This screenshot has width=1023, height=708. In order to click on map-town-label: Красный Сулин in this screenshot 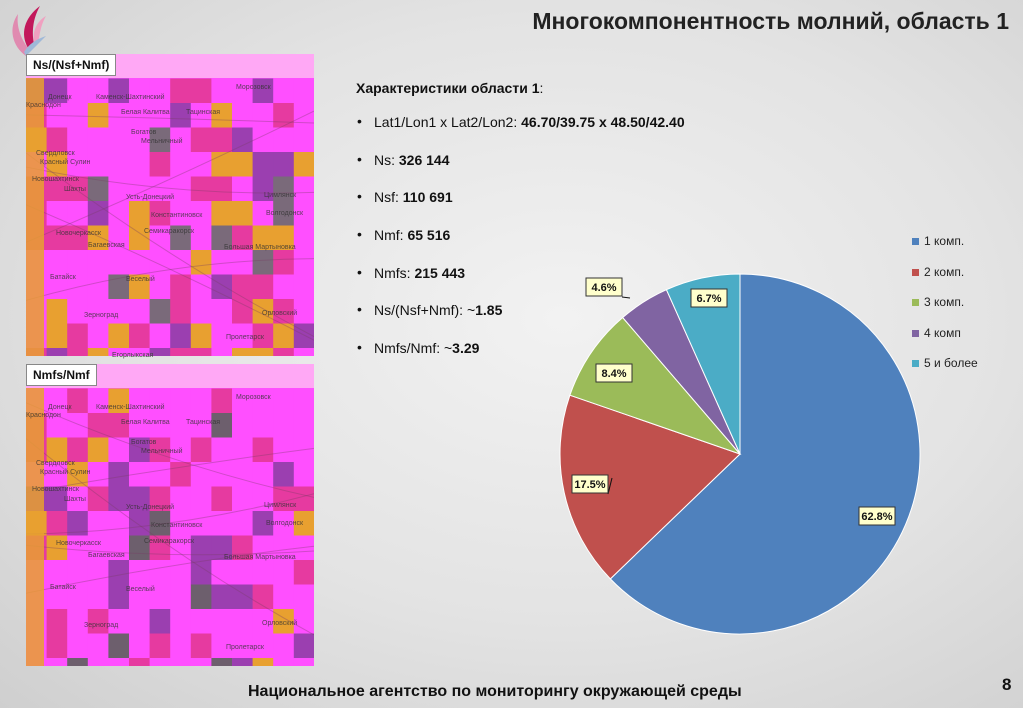, I will do `click(65, 472)`.